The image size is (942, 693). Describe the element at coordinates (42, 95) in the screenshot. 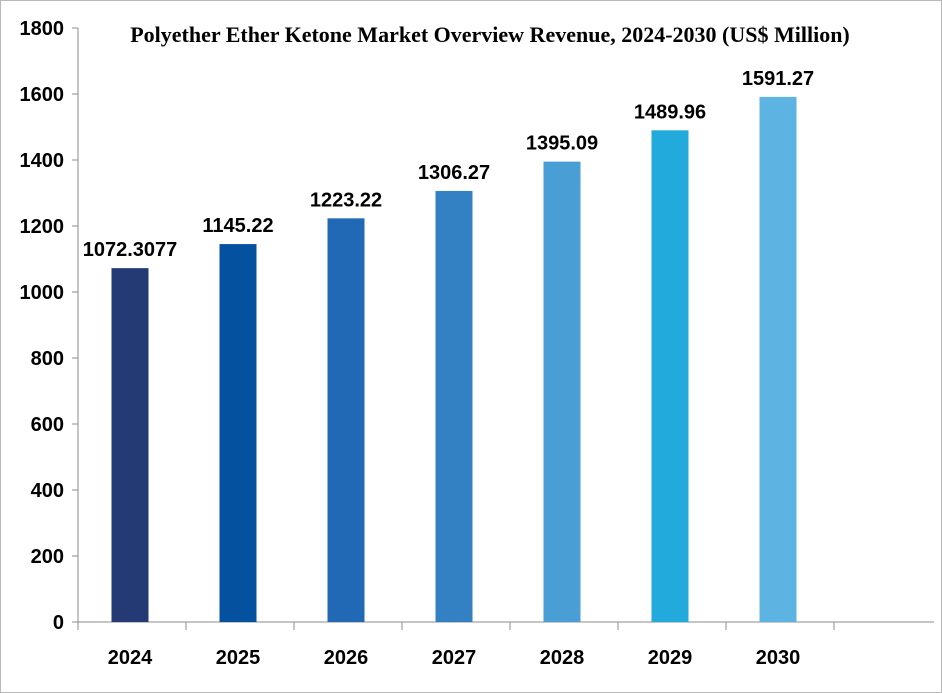

I see `y-tick-label: 1600` at that location.